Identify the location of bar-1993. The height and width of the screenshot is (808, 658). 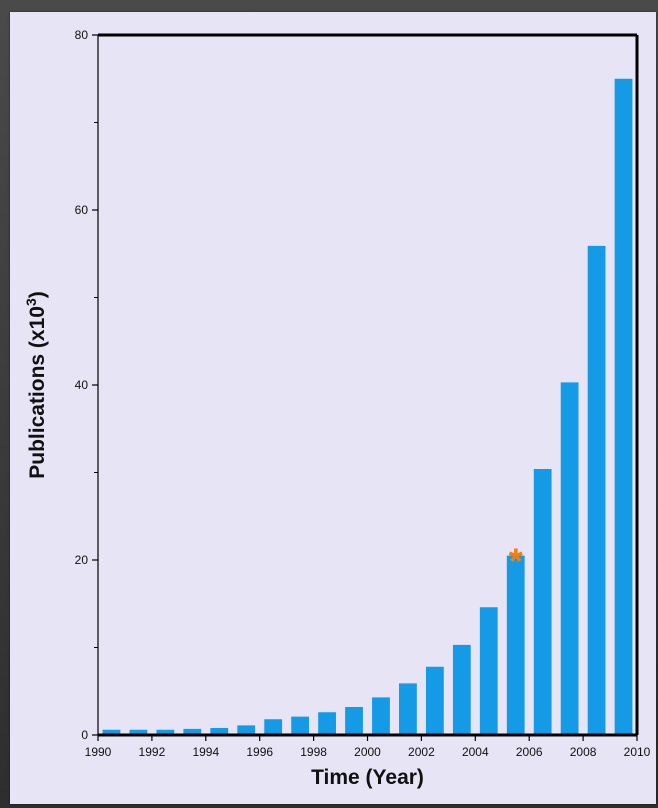
(192, 732).